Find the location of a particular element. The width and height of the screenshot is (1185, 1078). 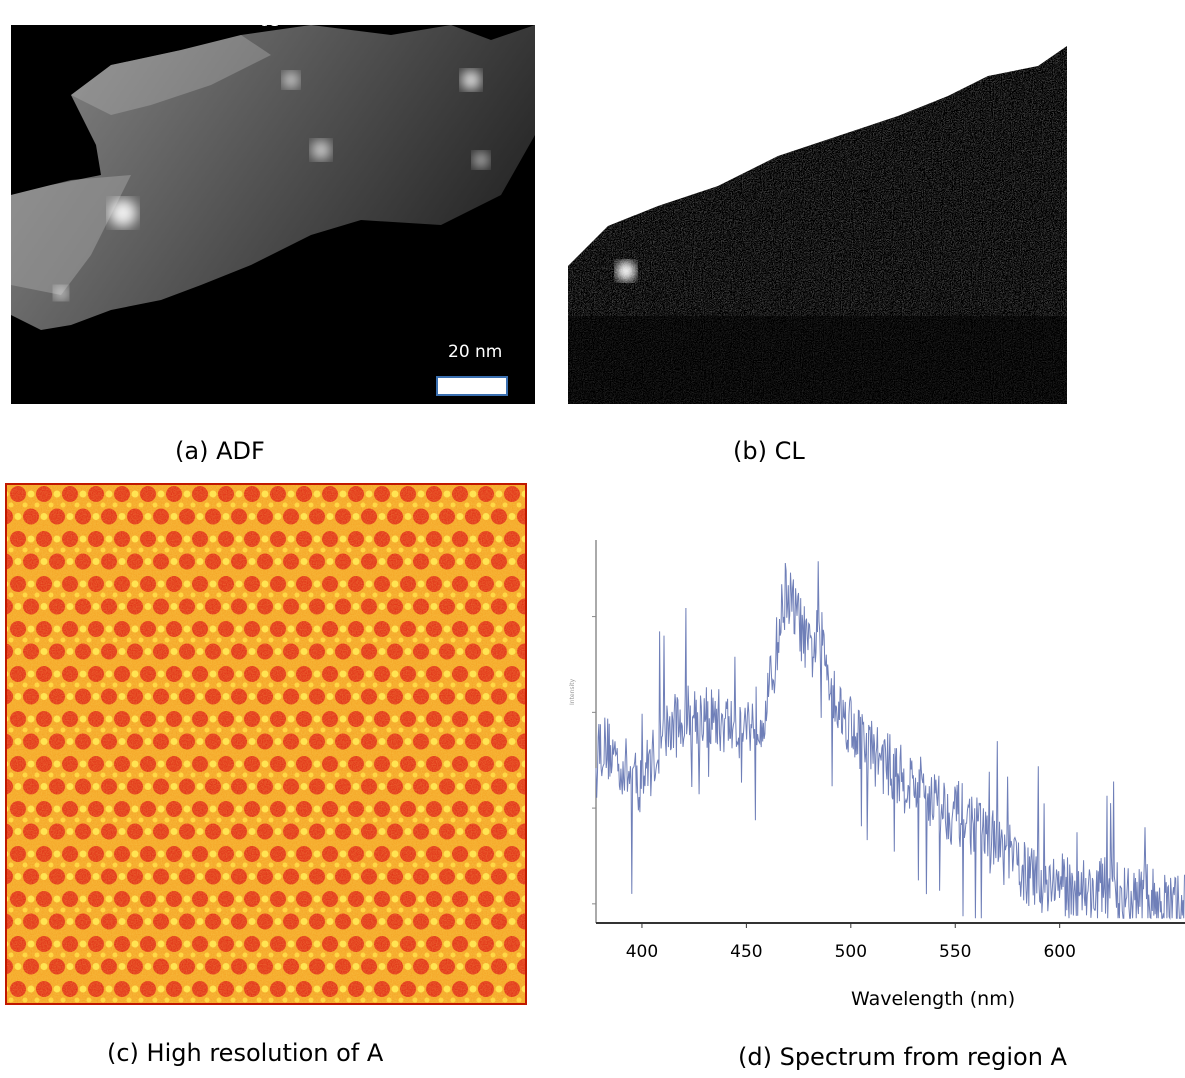

region-a-marker: A is located at coordinates (270, 18).